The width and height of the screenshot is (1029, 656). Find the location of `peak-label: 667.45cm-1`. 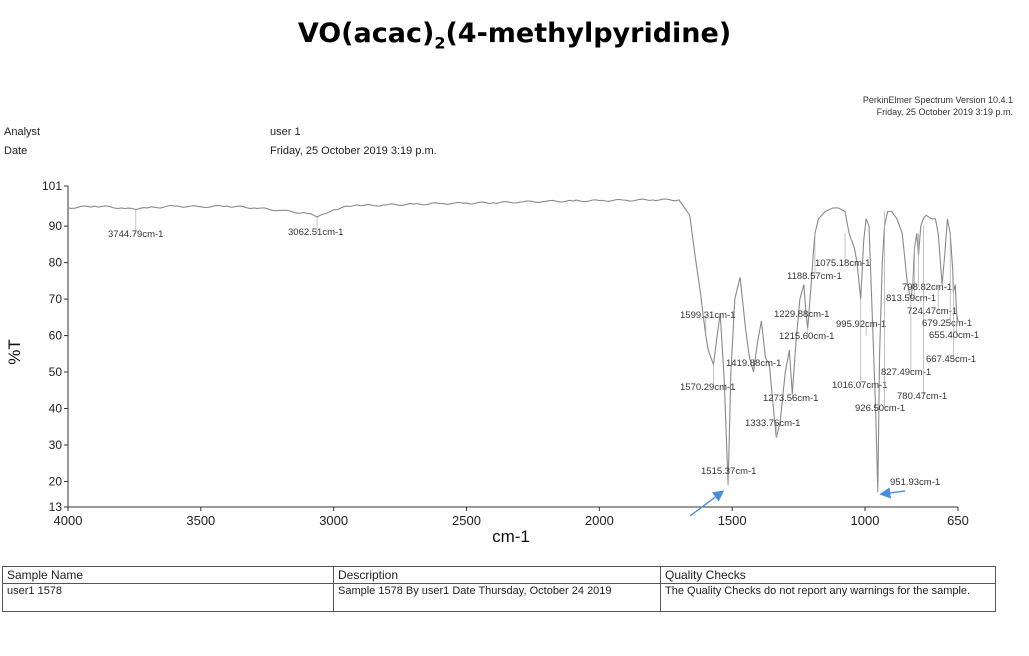

peak-label: 667.45cm-1 is located at coordinates (951, 359).